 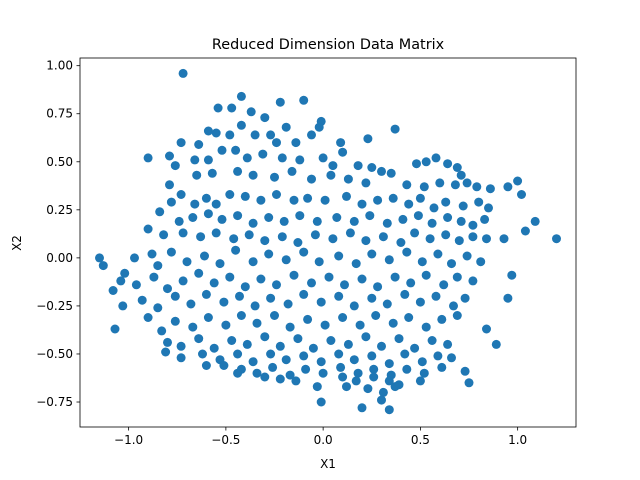 I want to click on chart-title: Reduced Dimension Data Matrix, so click(x=328, y=45).